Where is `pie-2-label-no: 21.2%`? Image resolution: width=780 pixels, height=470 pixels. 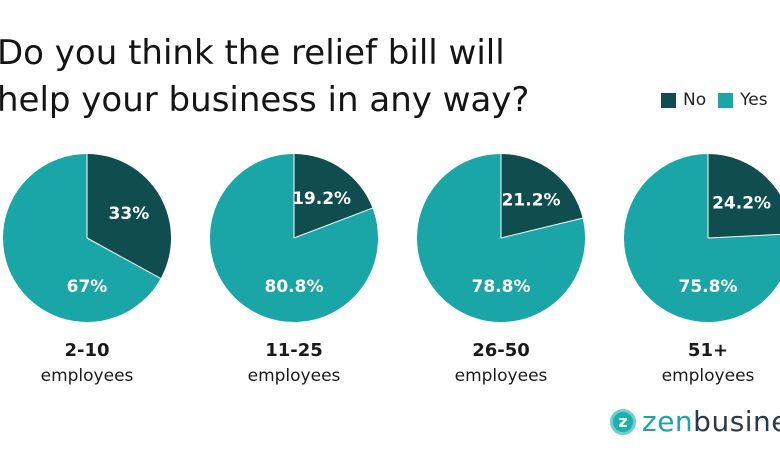 pie-2-label-no: 21.2% is located at coordinates (531, 201).